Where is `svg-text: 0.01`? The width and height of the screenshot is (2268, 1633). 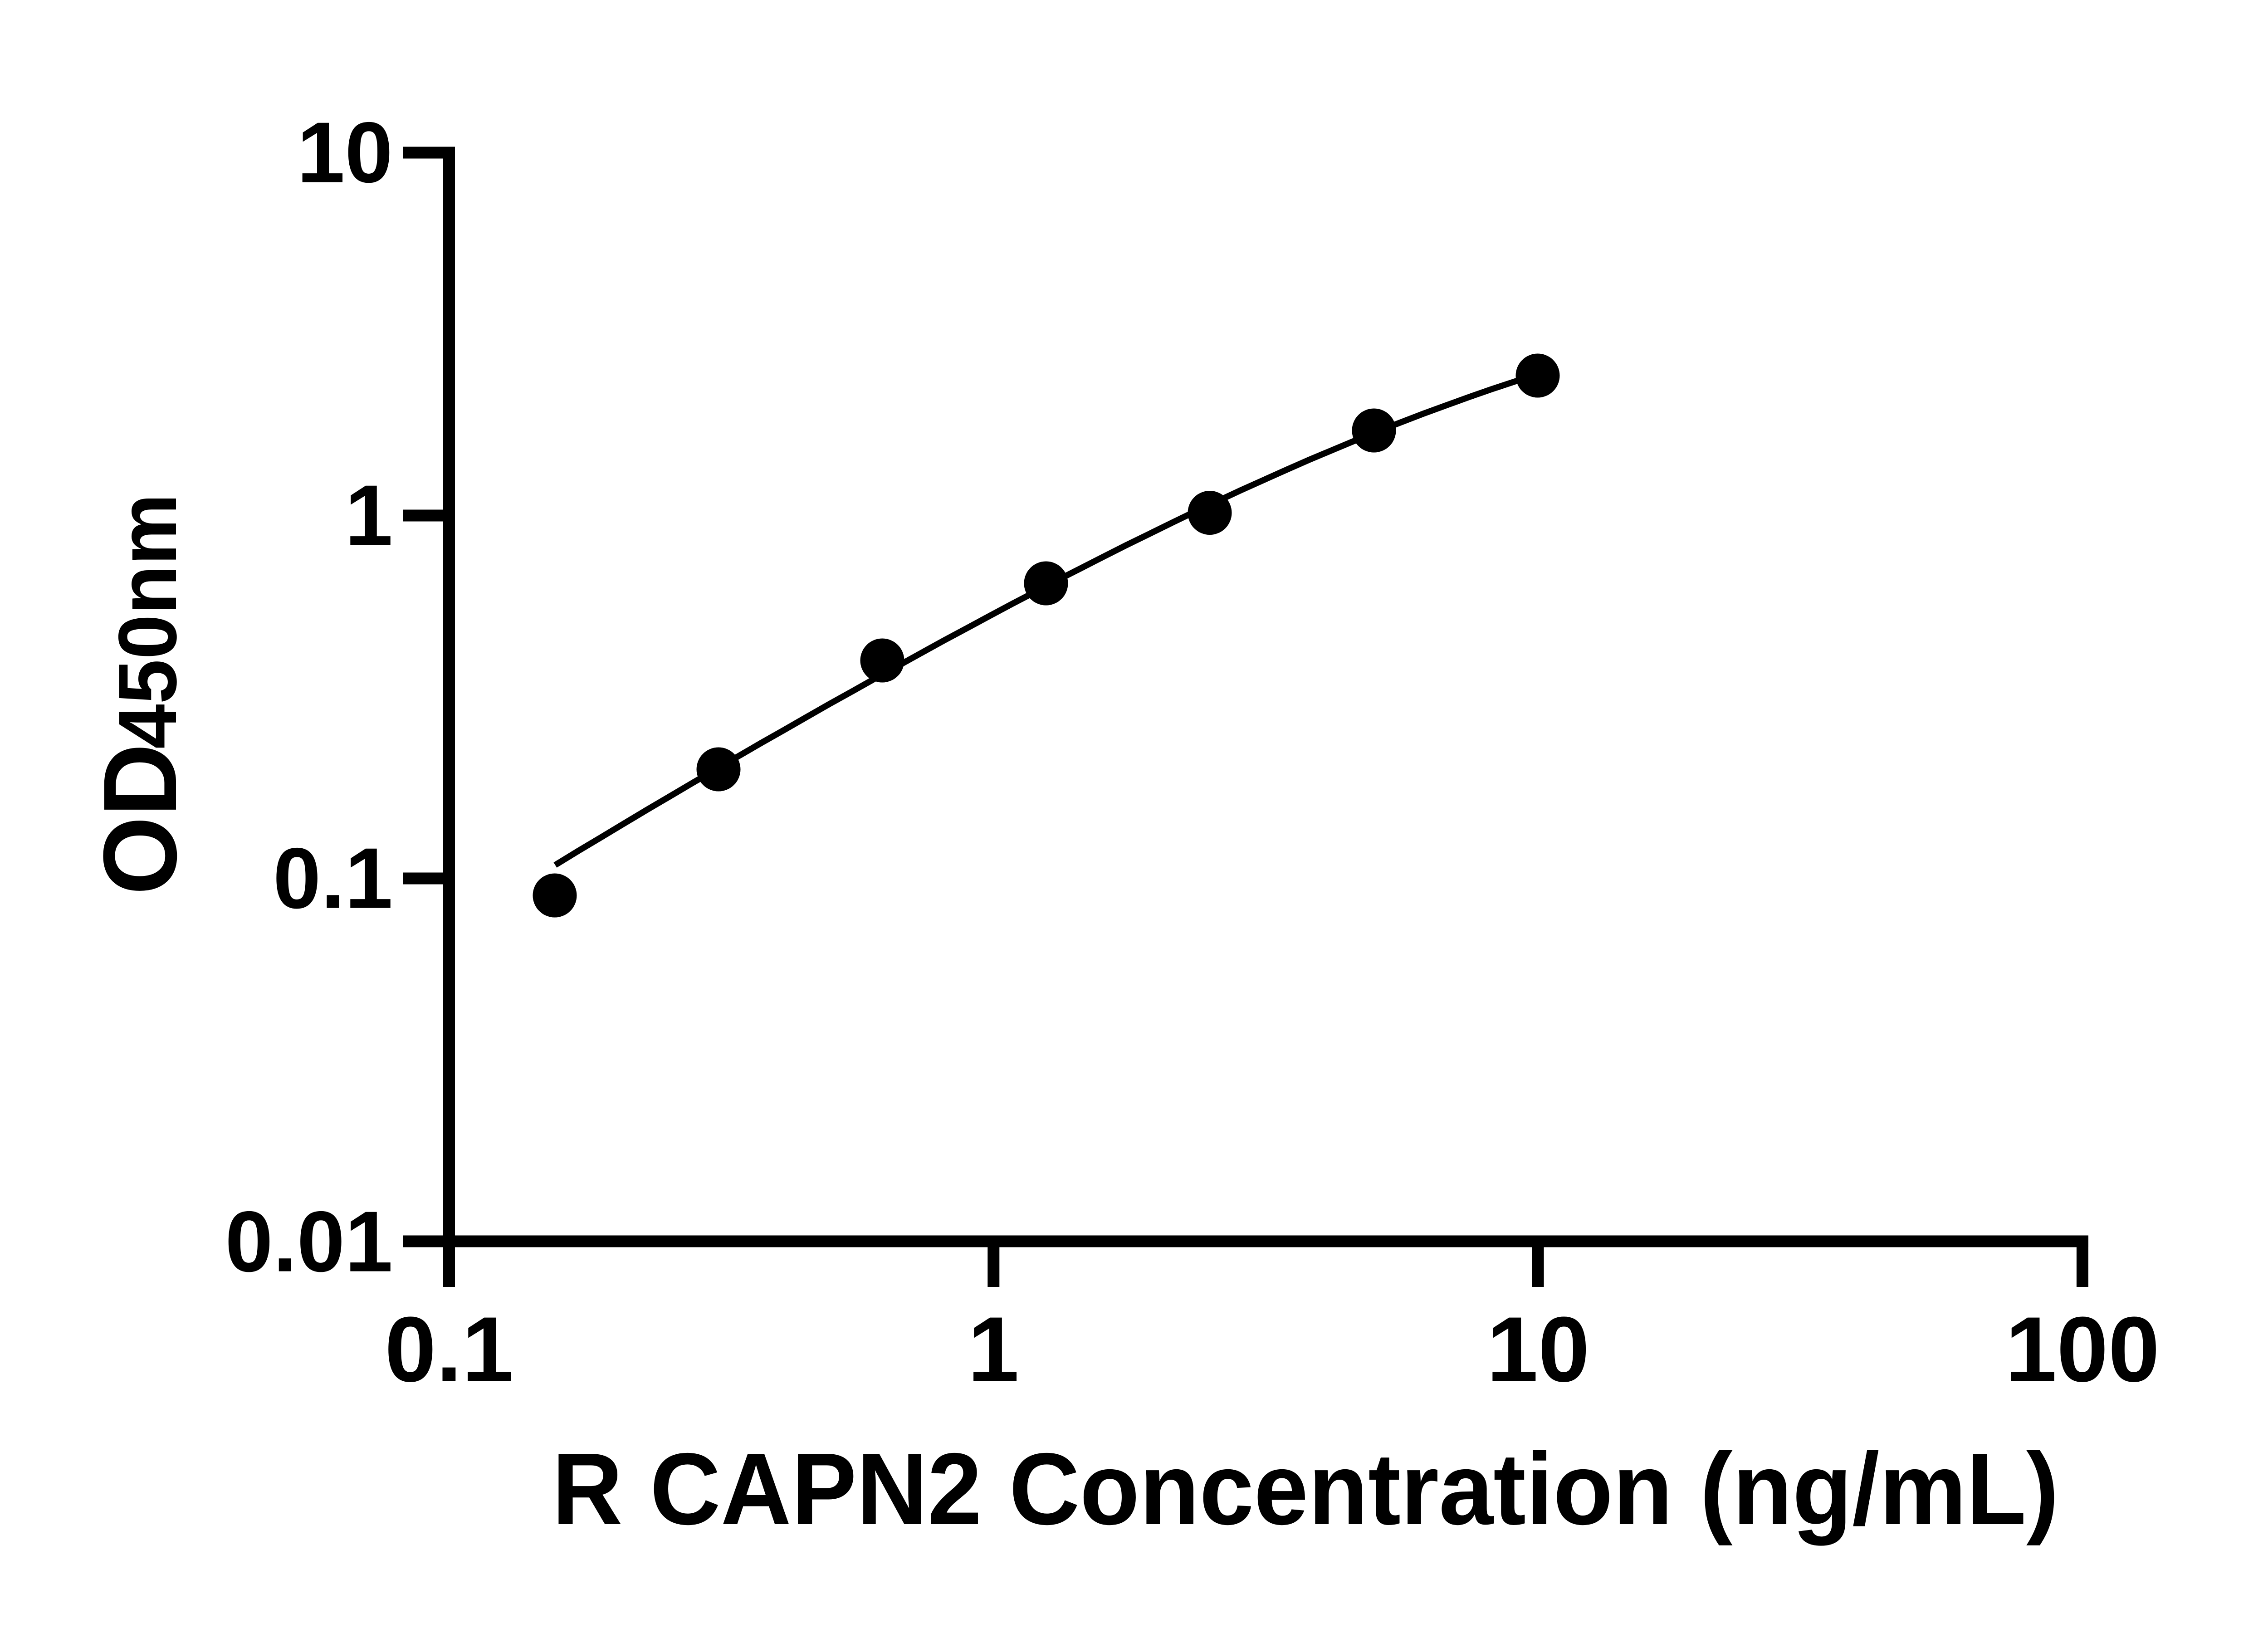
svg-text: 0.01 is located at coordinates (309, 1242).